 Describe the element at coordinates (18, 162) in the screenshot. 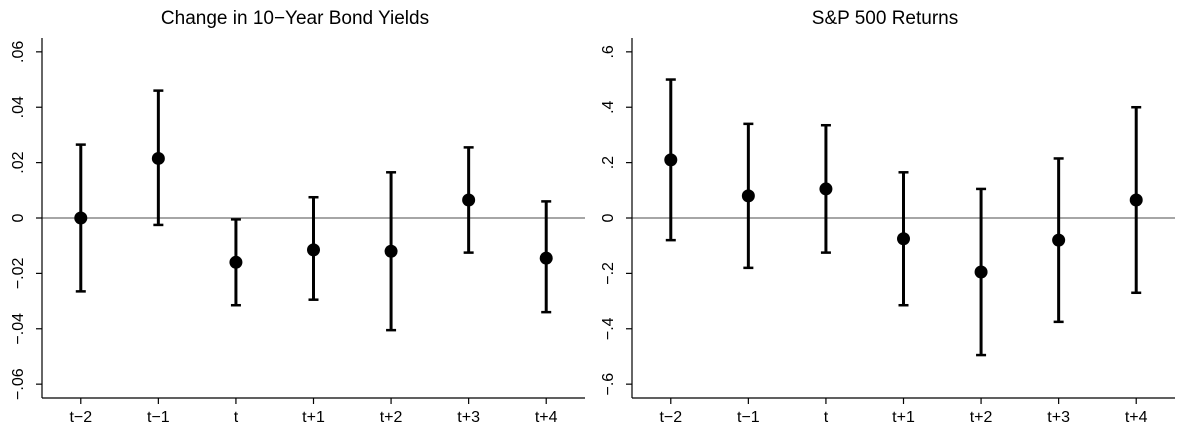

I see `y-tick-label: .02` at that location.